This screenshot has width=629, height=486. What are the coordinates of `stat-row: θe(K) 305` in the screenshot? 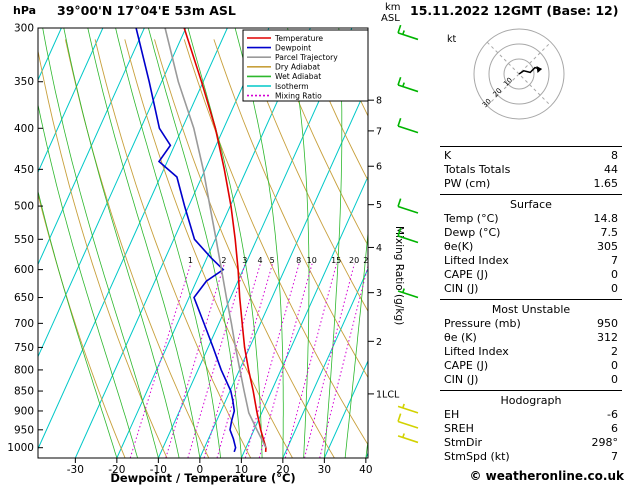 It's located at (531, 247).